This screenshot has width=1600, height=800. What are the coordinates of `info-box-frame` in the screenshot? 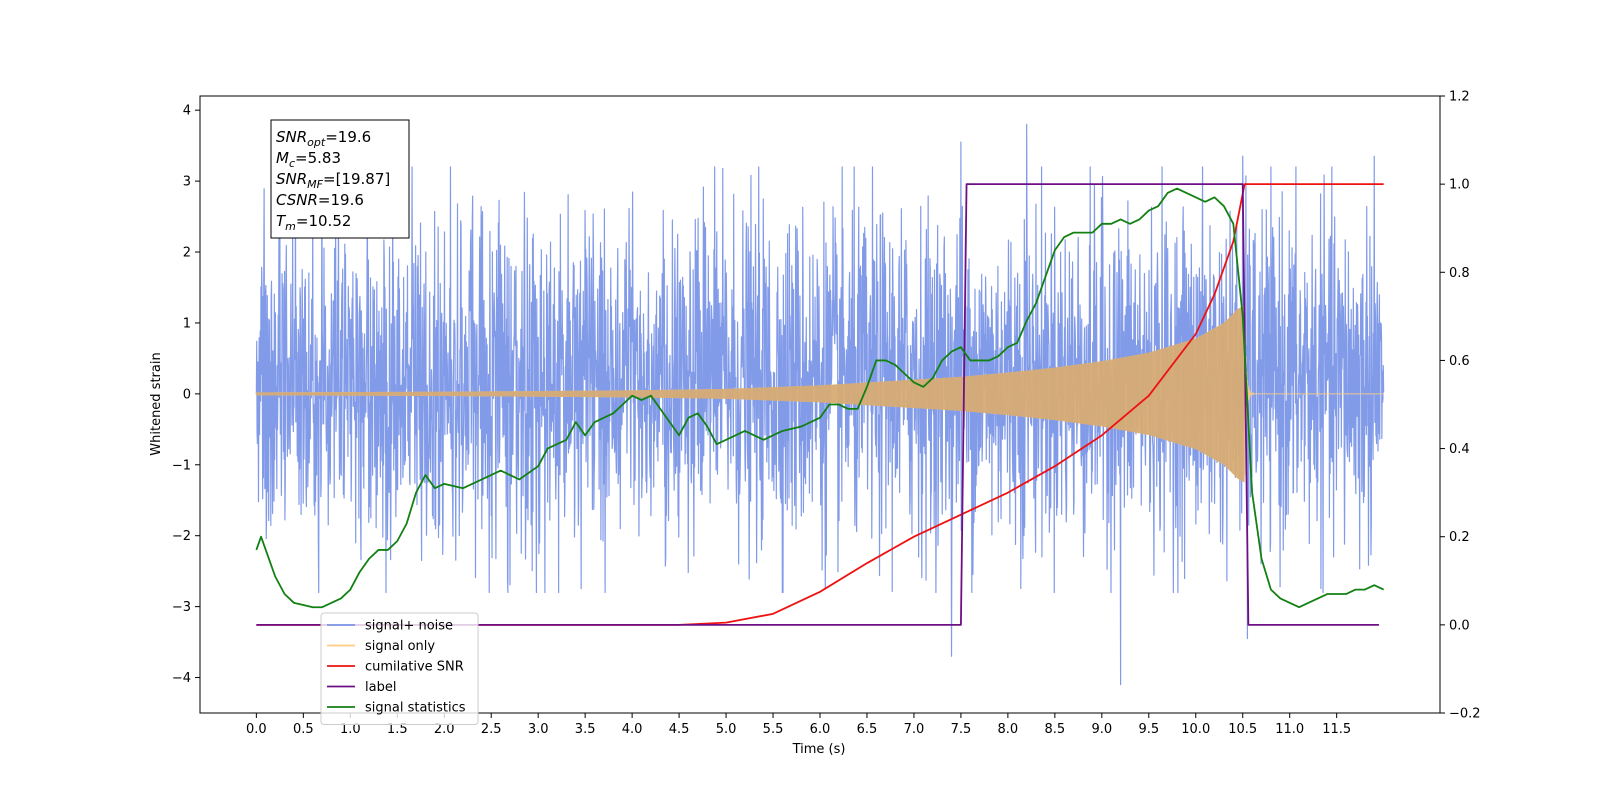 It's located at (340, 179).